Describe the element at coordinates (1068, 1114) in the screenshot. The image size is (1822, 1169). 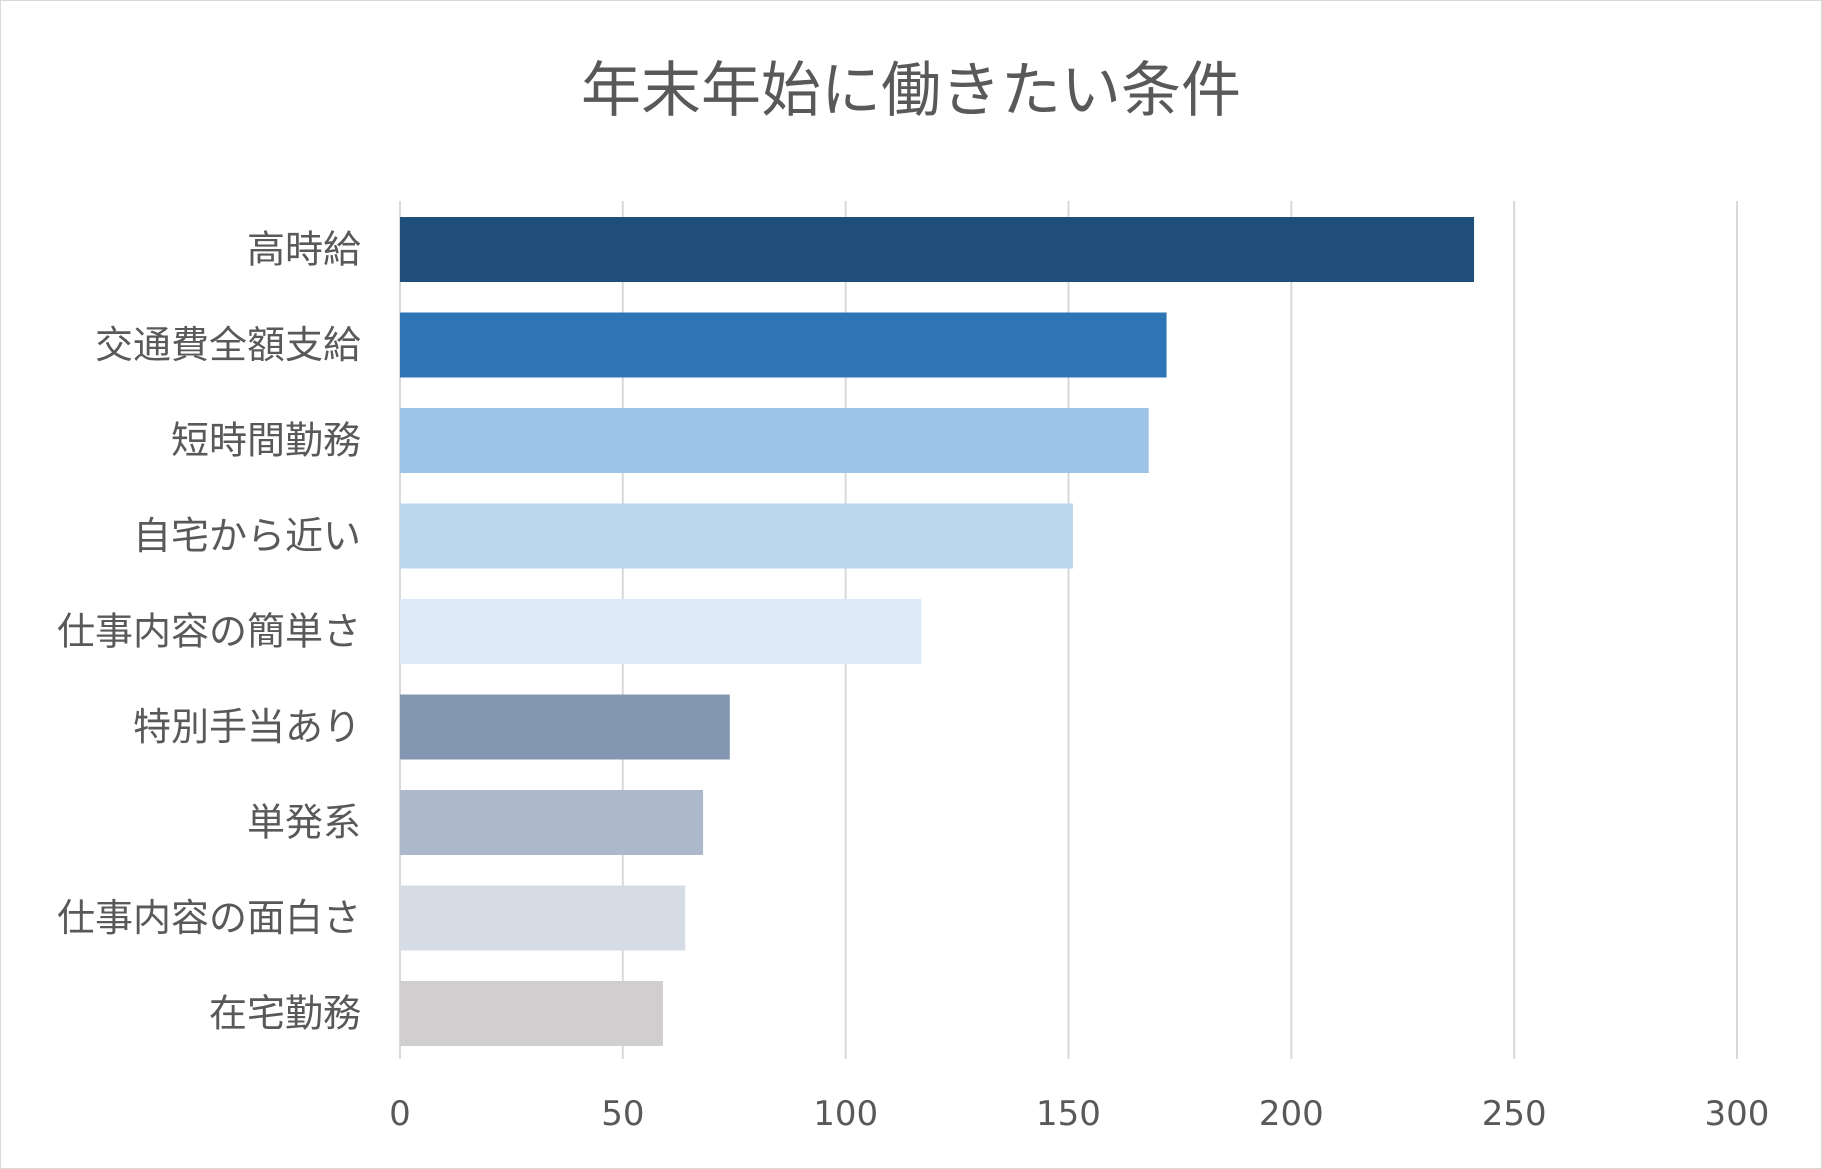
I see `x-tick-label: 150` at that location.